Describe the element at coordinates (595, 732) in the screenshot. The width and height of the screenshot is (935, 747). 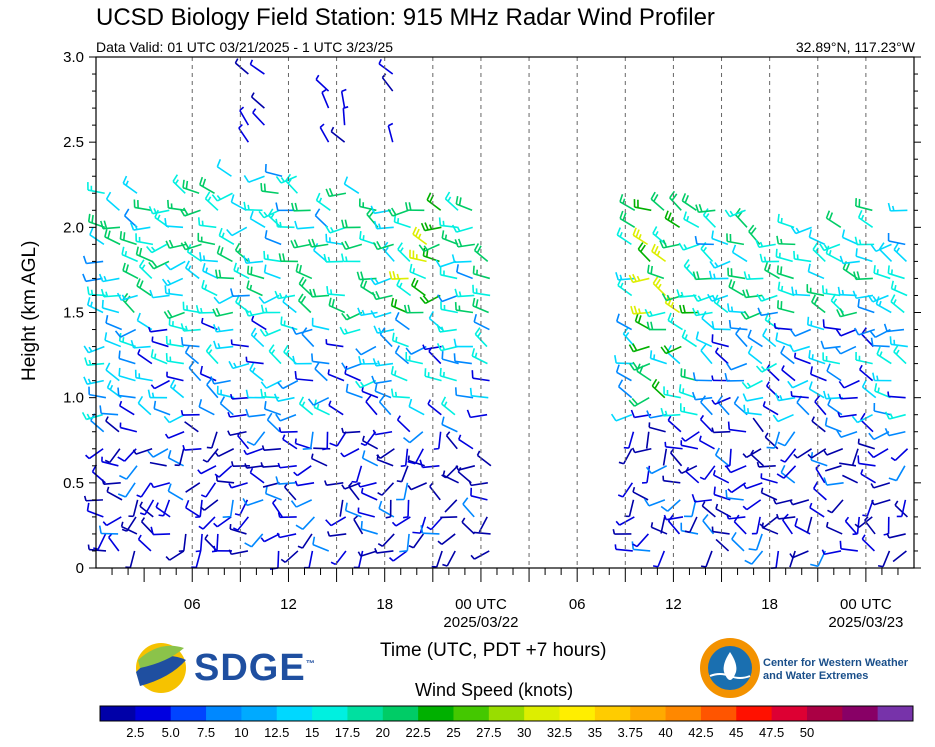
I see `colorbar-label: 35` at that location.